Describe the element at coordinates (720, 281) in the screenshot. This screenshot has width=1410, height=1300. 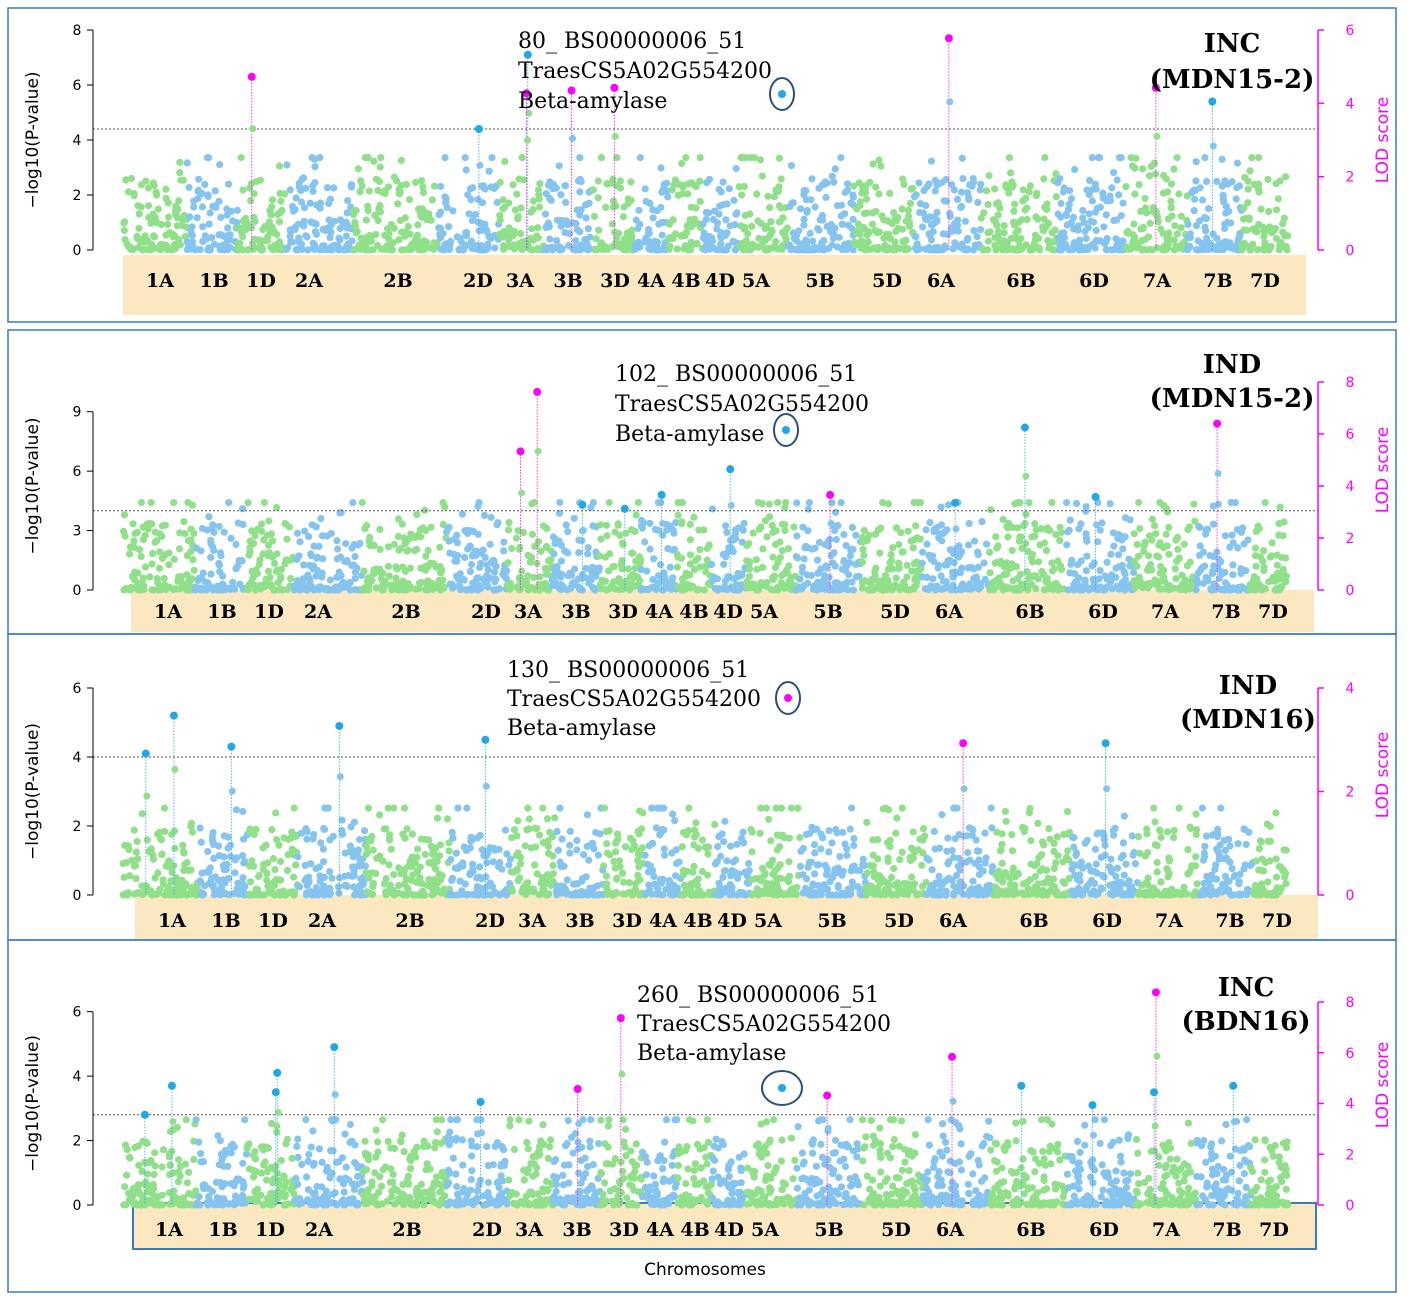
I see `chromosome-label: 4D` at that location.